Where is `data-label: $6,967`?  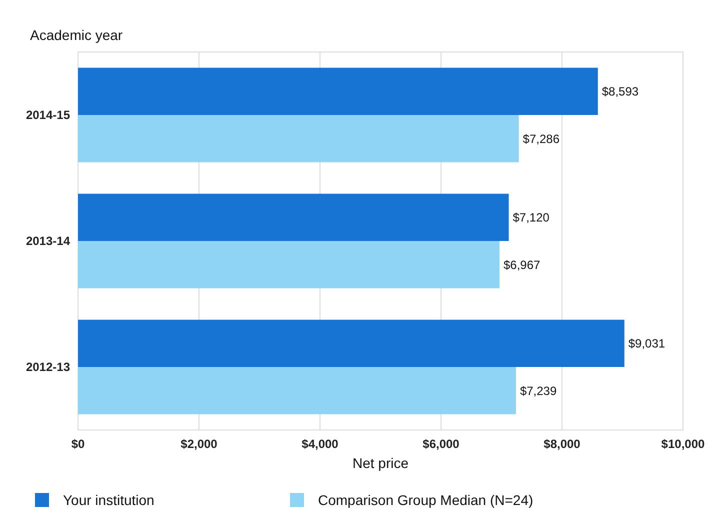 data-label: $6,967 is located at coordinates (522, 265).